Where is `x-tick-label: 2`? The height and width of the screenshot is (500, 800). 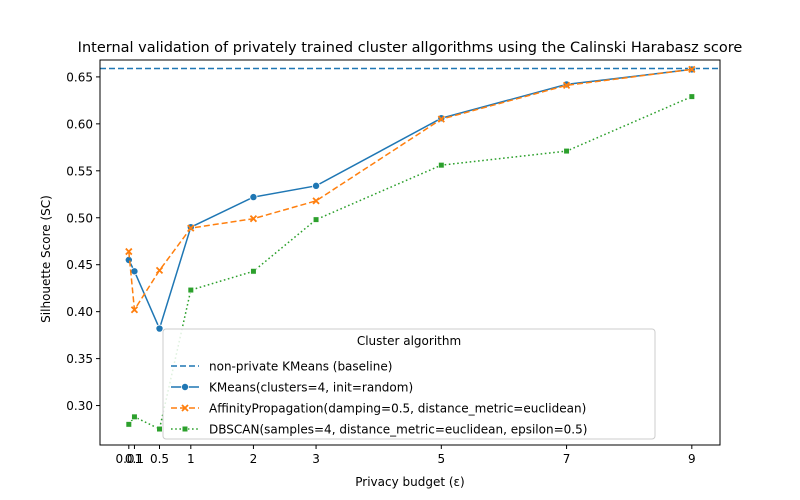 x-tick-label: 2 is located at coordinates (254, 459).